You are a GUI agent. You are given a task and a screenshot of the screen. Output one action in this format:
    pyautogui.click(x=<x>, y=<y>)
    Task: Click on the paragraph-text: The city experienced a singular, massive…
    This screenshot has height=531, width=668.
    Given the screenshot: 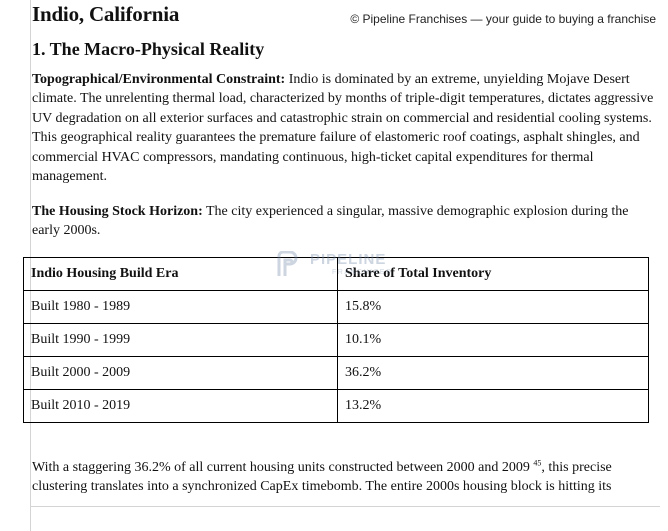 What is the action you would take?
    pyautogui.click(x=330, y=221)
    